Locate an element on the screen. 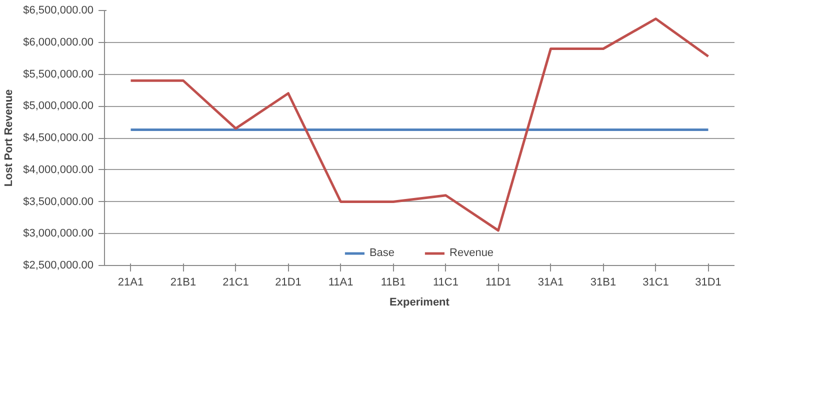  y-tick-label: $2,500,000.00 is located at coordinates (58, 266).